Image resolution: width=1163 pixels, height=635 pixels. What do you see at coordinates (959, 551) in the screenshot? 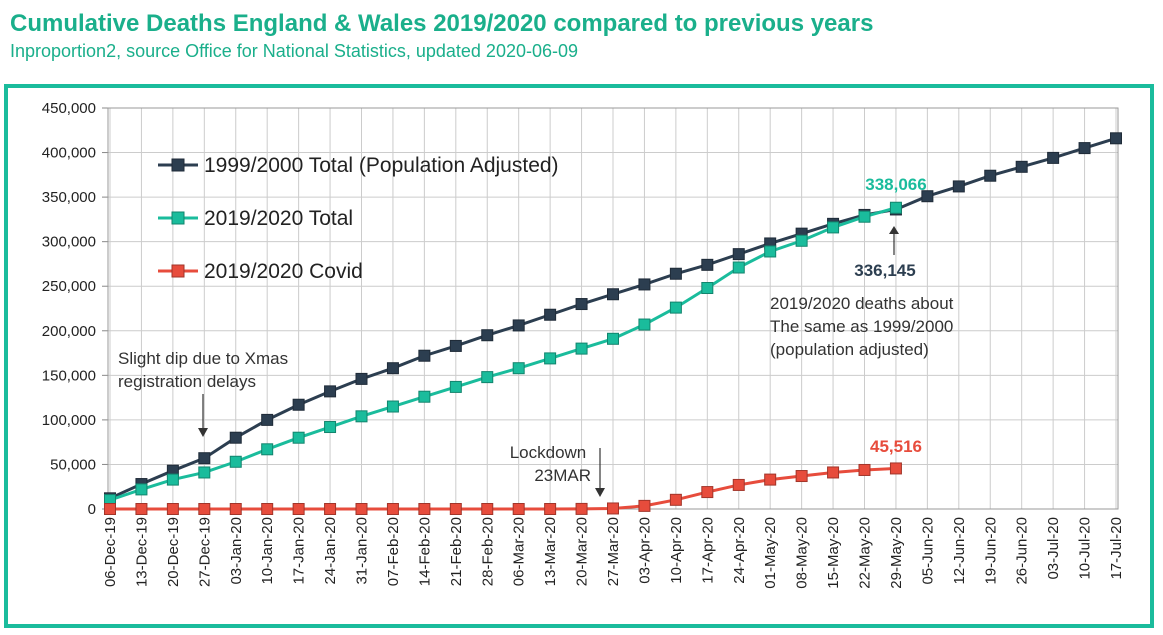
I see `x-tick-label: 12-Jun-20` at bounding box center [959, 551].